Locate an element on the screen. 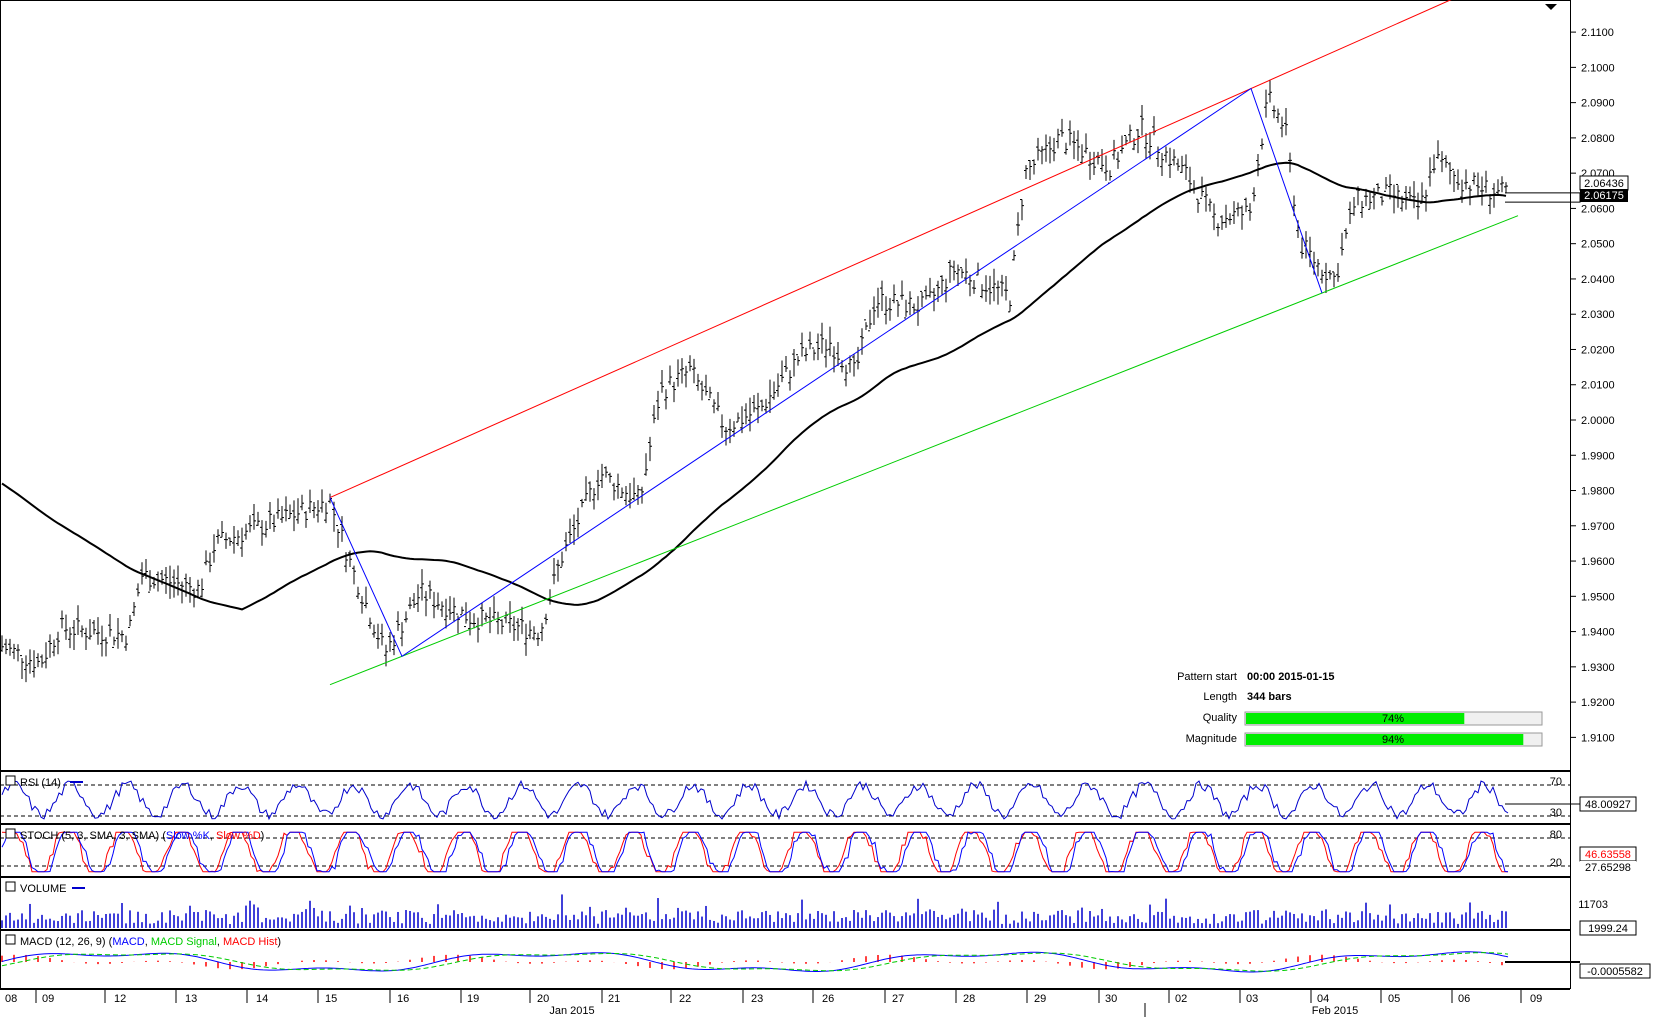 The height and width of the screenshot is (1017, 1655). macd-panel is located at coordinates (790, 962).